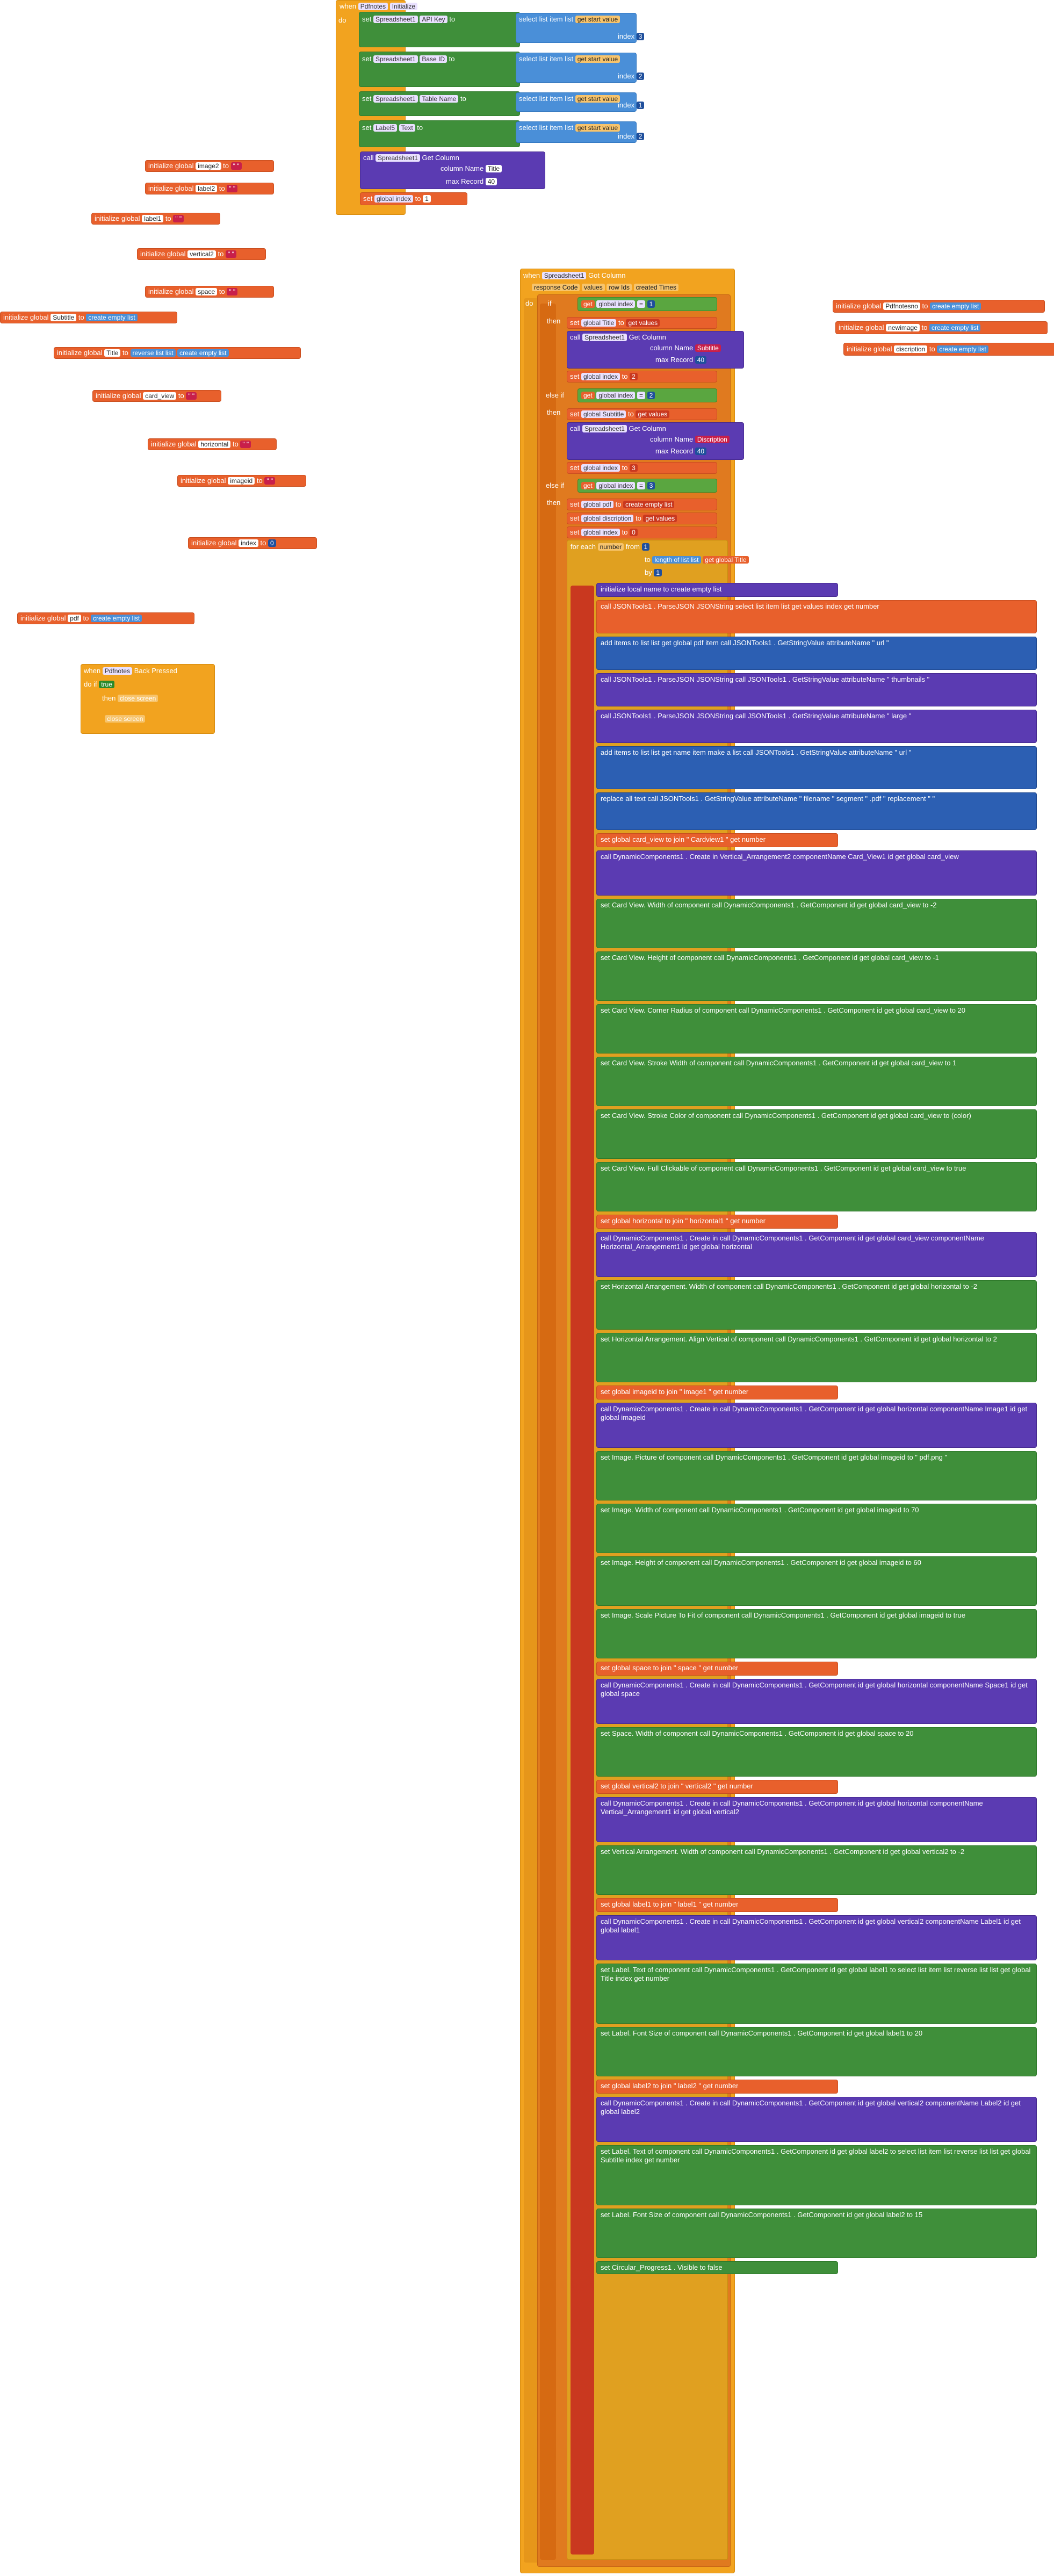  Describe the element at coordinates (640, 37) in the screenshot. I see `index-value: 3` at that location.